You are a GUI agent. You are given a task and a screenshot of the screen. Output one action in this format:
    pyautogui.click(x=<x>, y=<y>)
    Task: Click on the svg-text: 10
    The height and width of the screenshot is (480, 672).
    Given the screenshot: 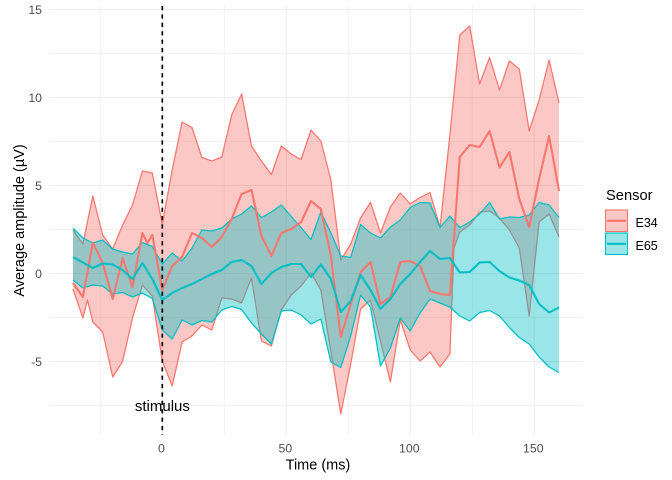 What is the action you would take?
    pyautogui.click(x=35, y=98)
    